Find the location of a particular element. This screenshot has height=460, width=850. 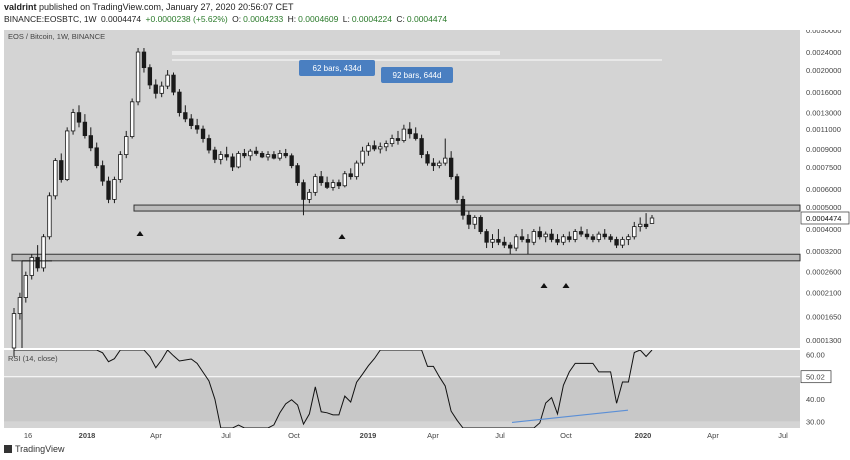

rsi-tick-label: 60.00 is located at coordinates (815, 354).